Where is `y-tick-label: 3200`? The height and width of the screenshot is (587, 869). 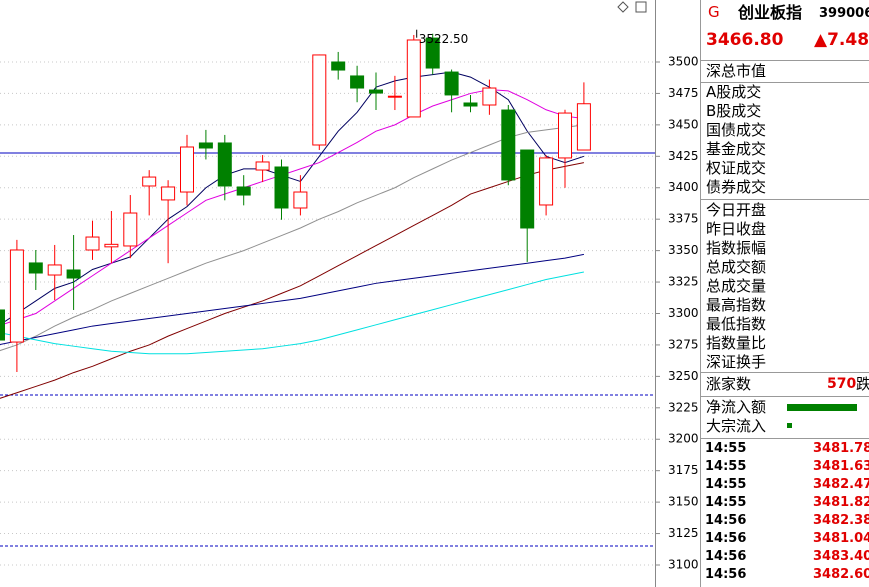
y-tick-label: 3200 is located at coordinates (683, 439).